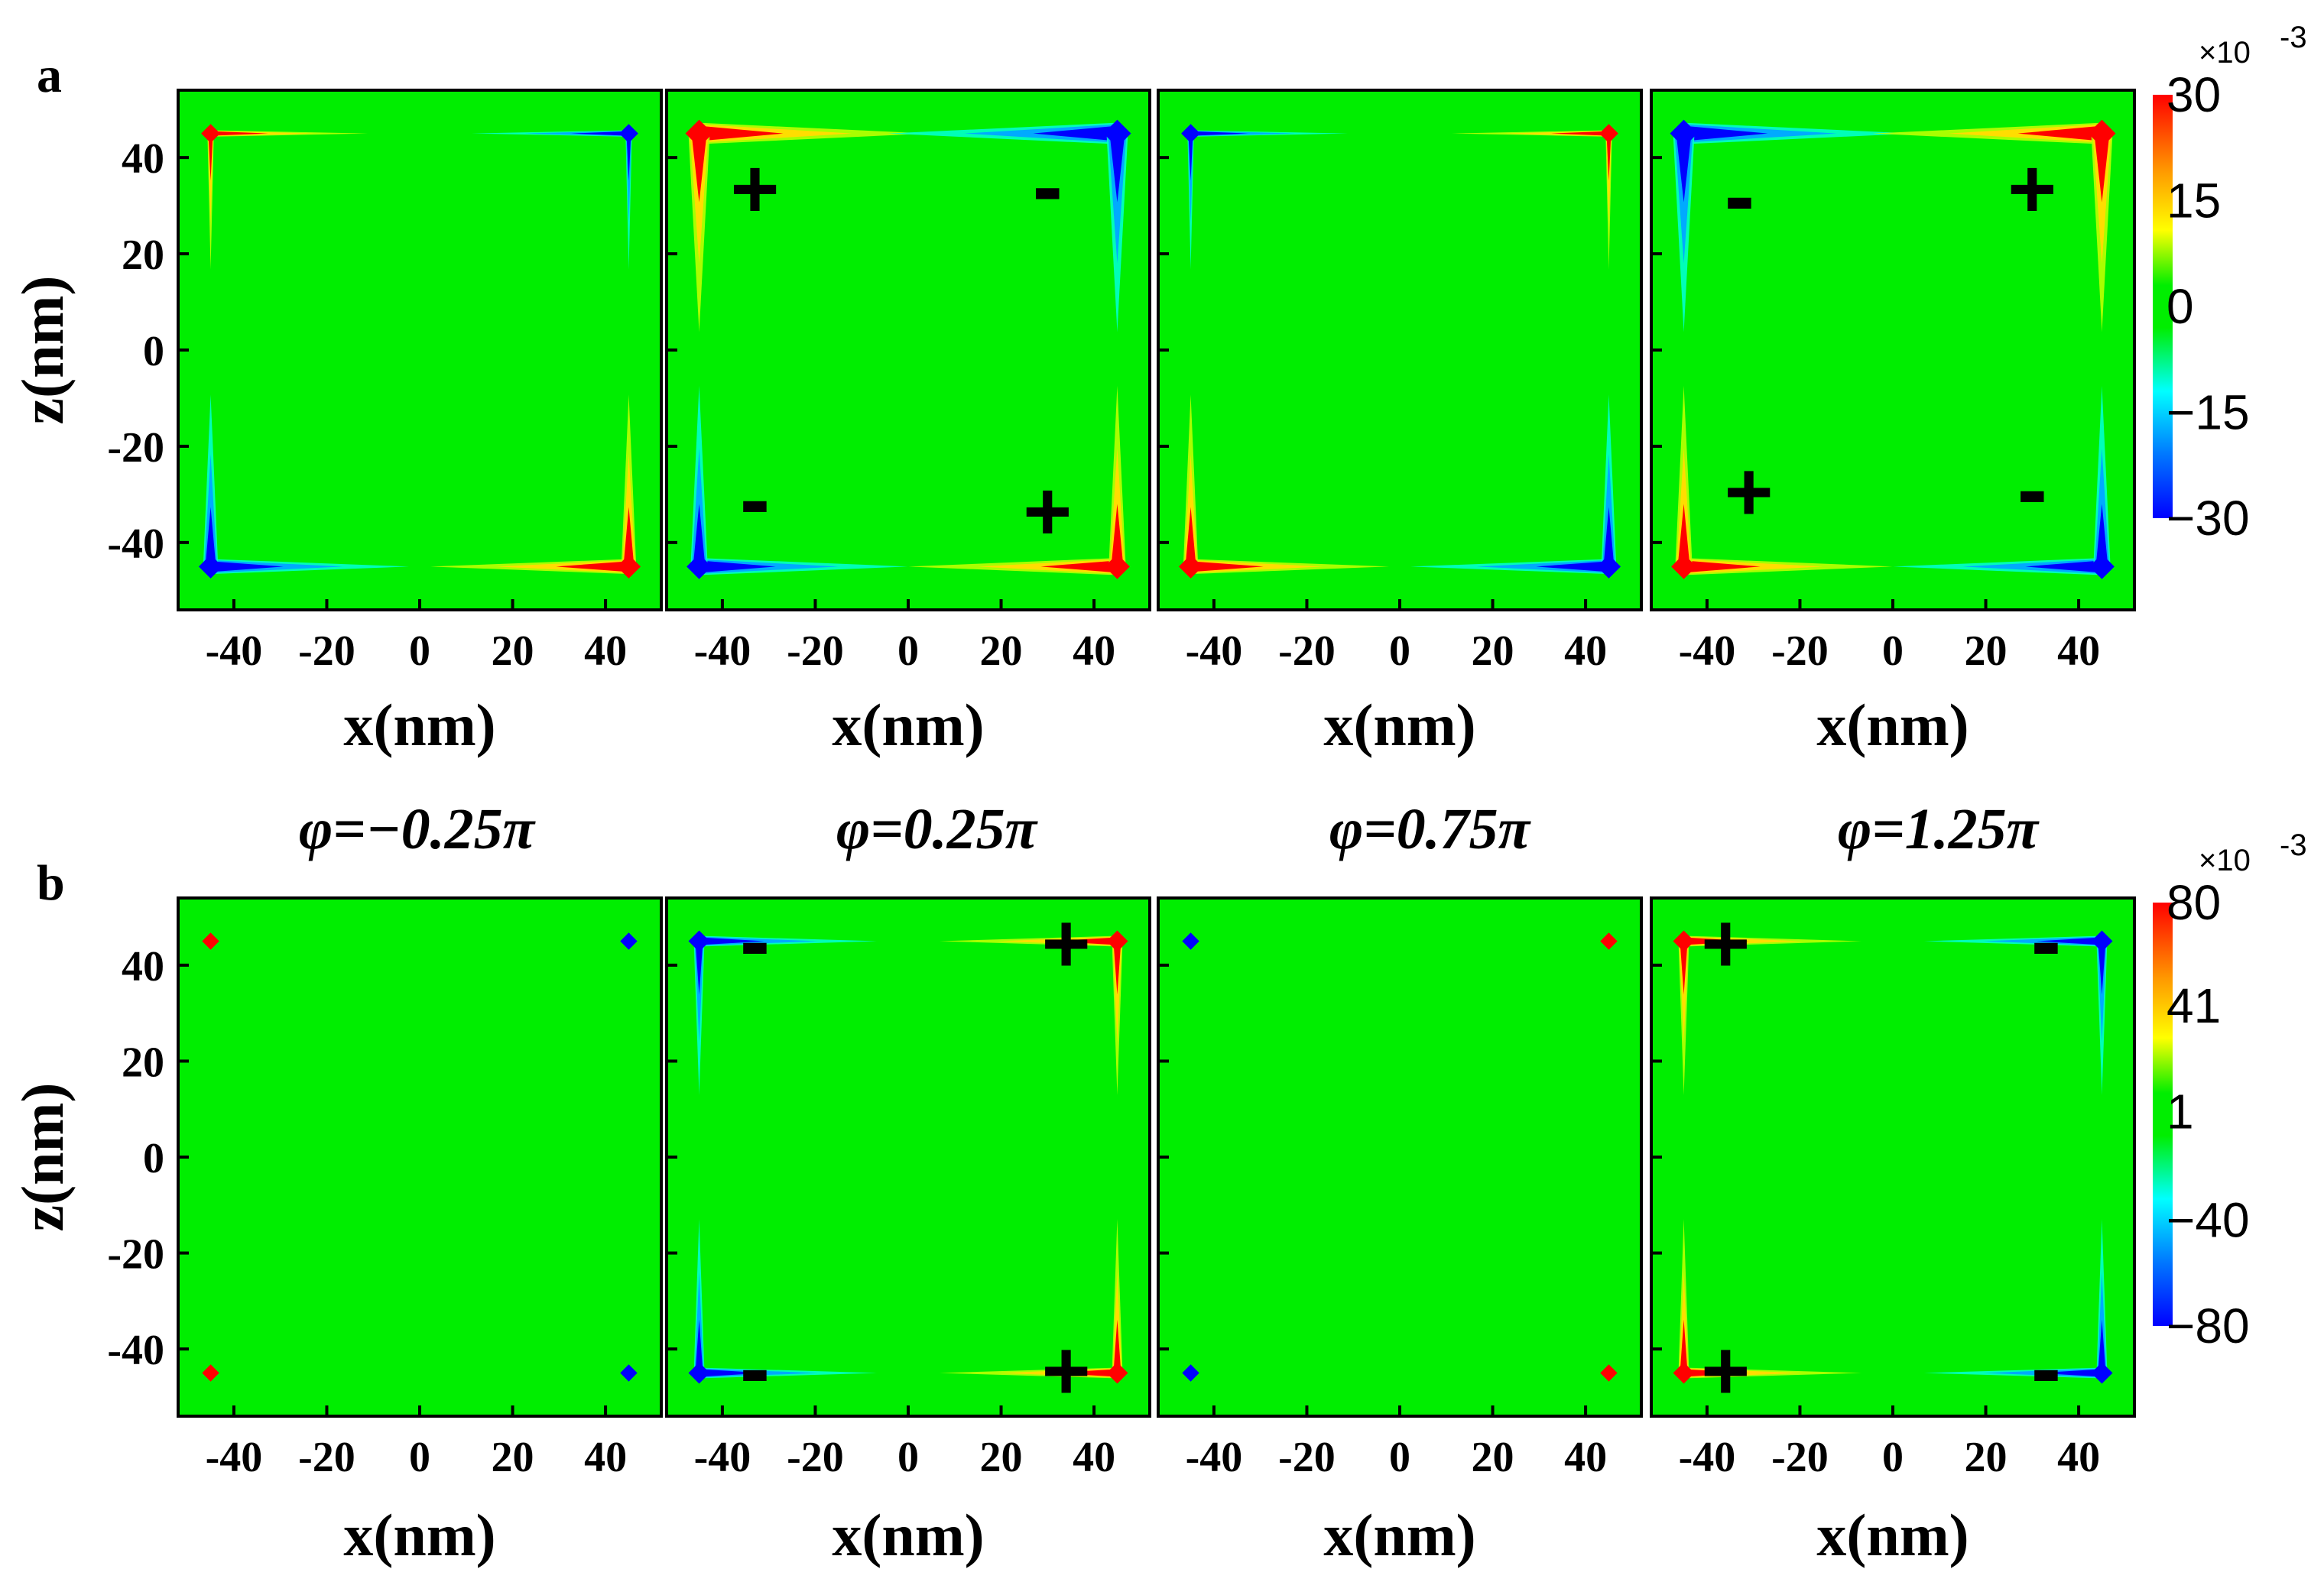 This screenshot has height=1582, width=2324. What do you see at coordinates (2180, 1112) in the screenshot?
I see `colorbar-tick-label: 1` at bounding box center [2180, 1112].